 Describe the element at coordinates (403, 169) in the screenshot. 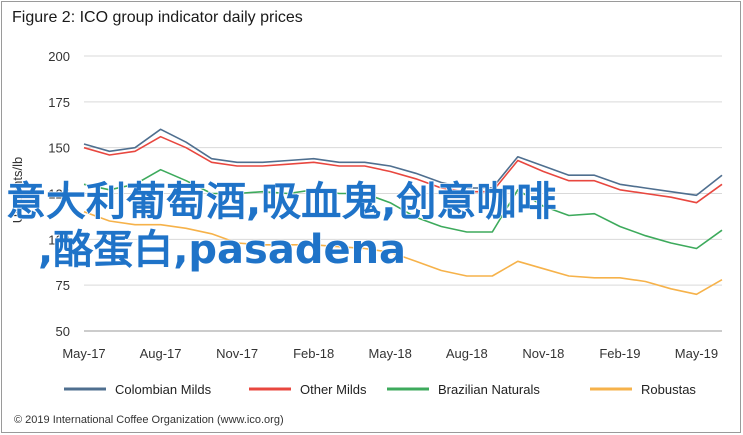

I see `series-line-other-milds` at that location.